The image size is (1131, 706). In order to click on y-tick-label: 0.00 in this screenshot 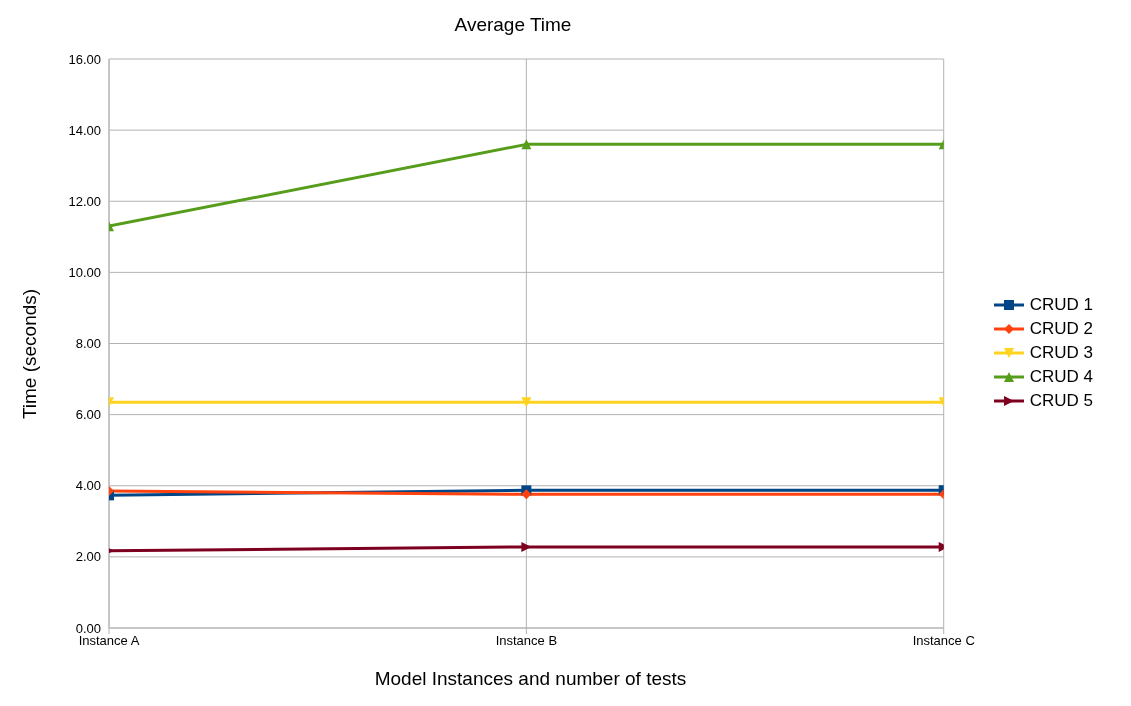, I will do `click(88, 628)`.